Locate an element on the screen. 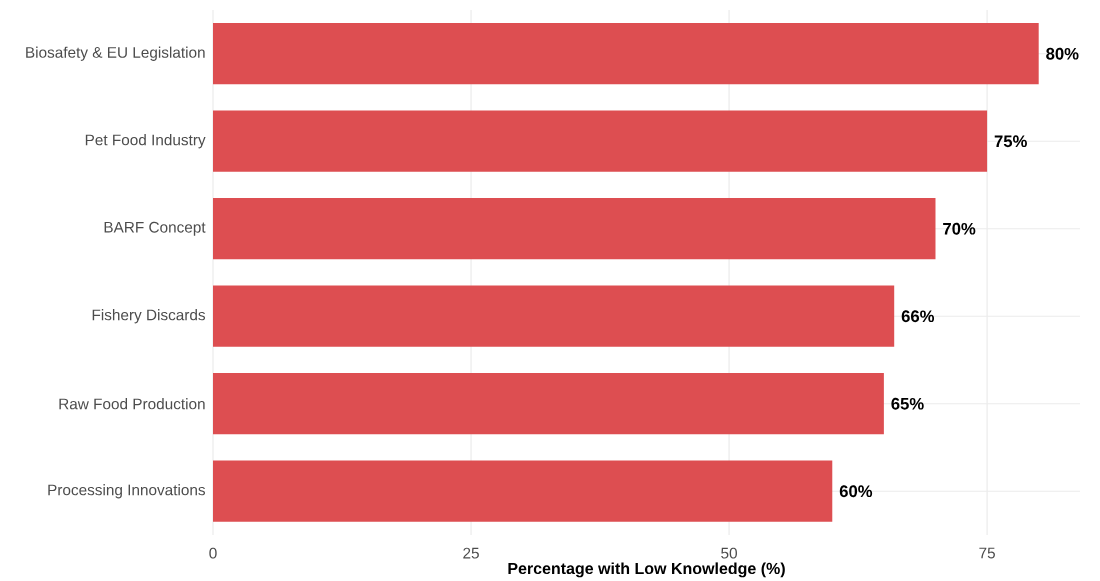  y-tick-label: Raw Food Production is located at coordinates (132, 404).